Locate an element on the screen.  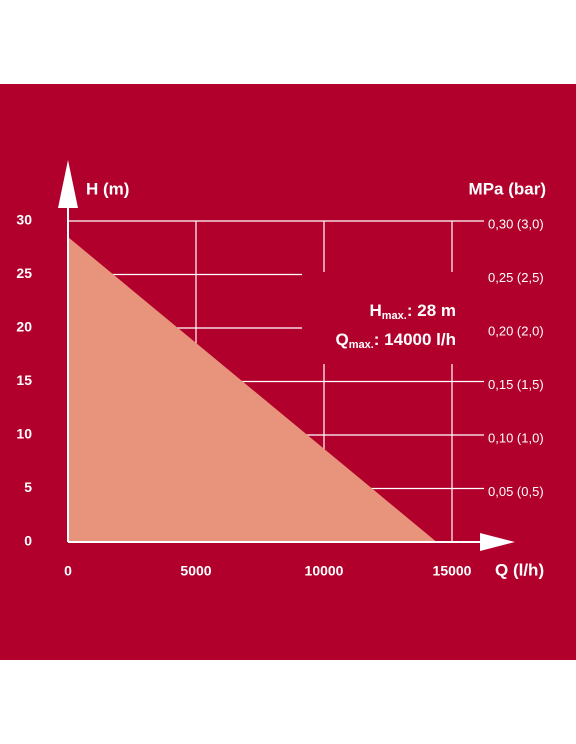
y2-tick-label: 0,20 (2,0) is located at coordinates (516, 330).